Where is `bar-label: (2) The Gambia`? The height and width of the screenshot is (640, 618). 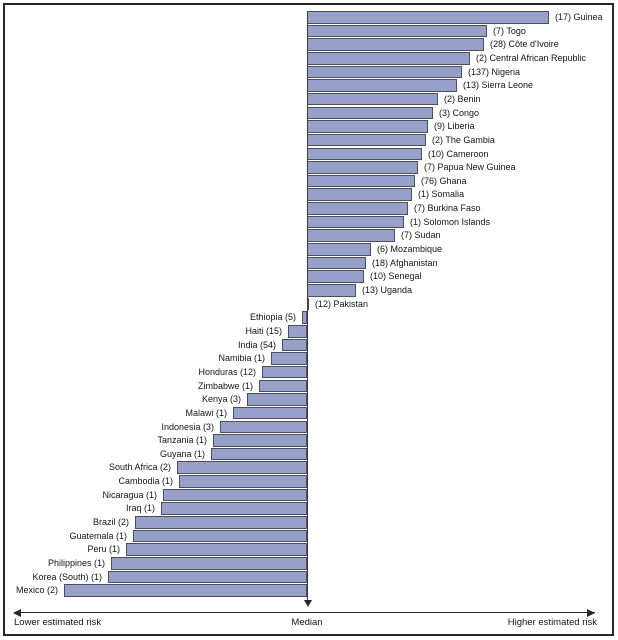 bar-label: (2) The Gambia is located at coordinates (463, 139).